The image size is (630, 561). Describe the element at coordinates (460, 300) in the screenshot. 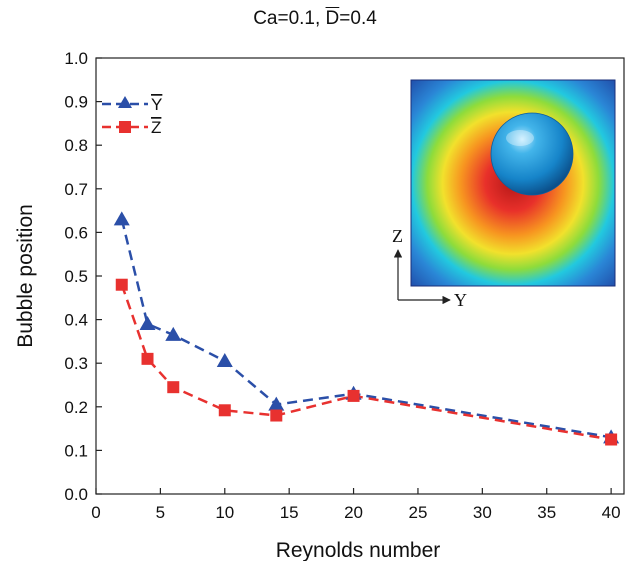

I see `inset-y-label: Y` at that location.